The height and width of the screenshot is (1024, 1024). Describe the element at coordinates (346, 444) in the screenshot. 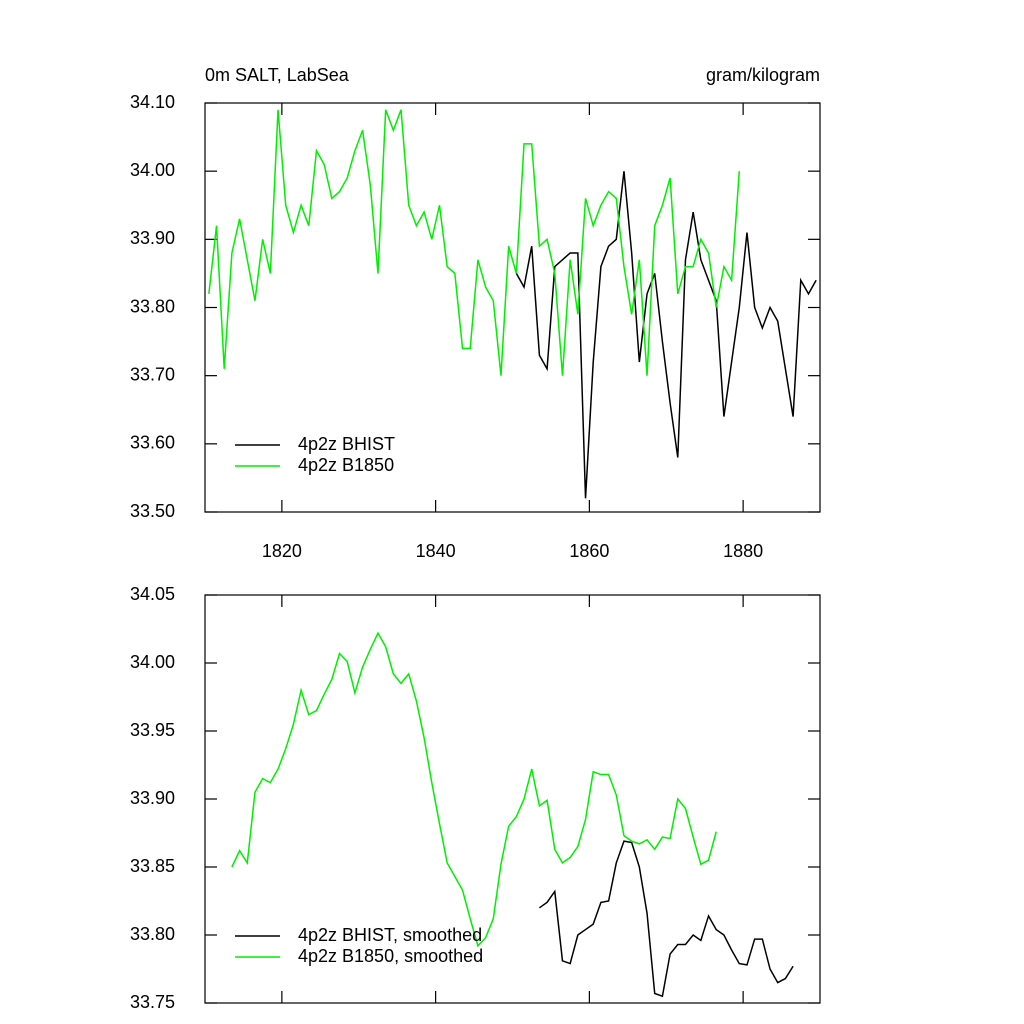

I see `legend-label: 4p2z BHIST` at that location.